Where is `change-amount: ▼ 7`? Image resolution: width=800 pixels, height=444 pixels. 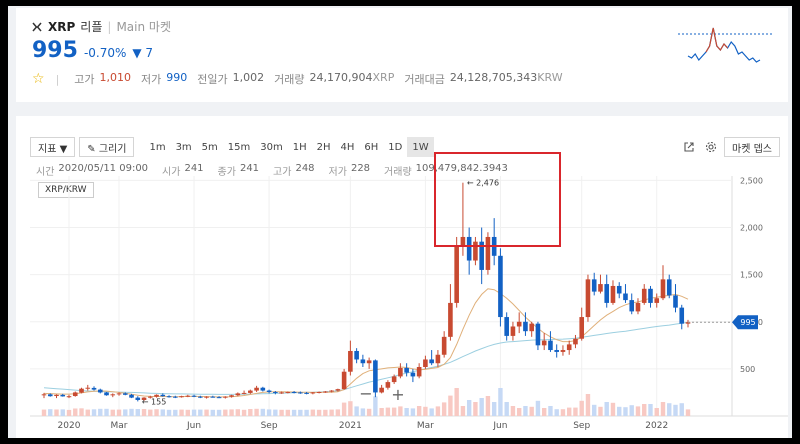
change-amount: ▼ 7 is located at coordinates (143, 53).